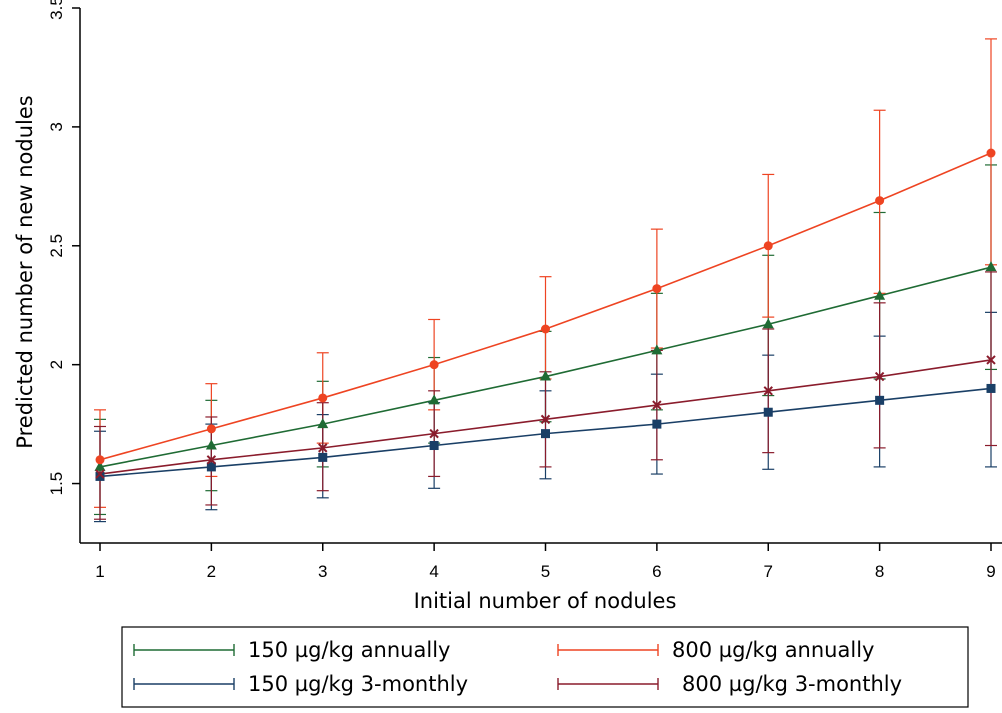 The width and height of the screenshot is (1002, 713). I want to click on legend-label: 800 µg/kg 3-monthly, so click(792, 684).